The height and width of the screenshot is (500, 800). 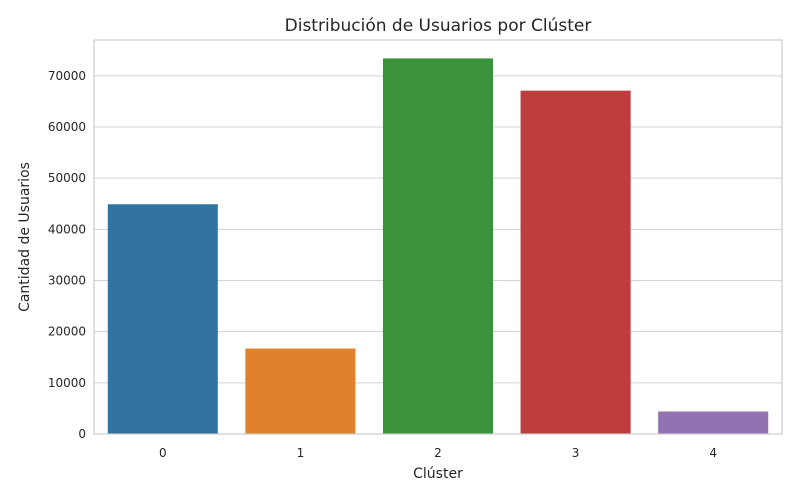 What do you see at coordinates (438, 26) in the screenshot?
I see `chart-title: Distribución de Usuarios por Clúster` at bounding box center [438, 26].